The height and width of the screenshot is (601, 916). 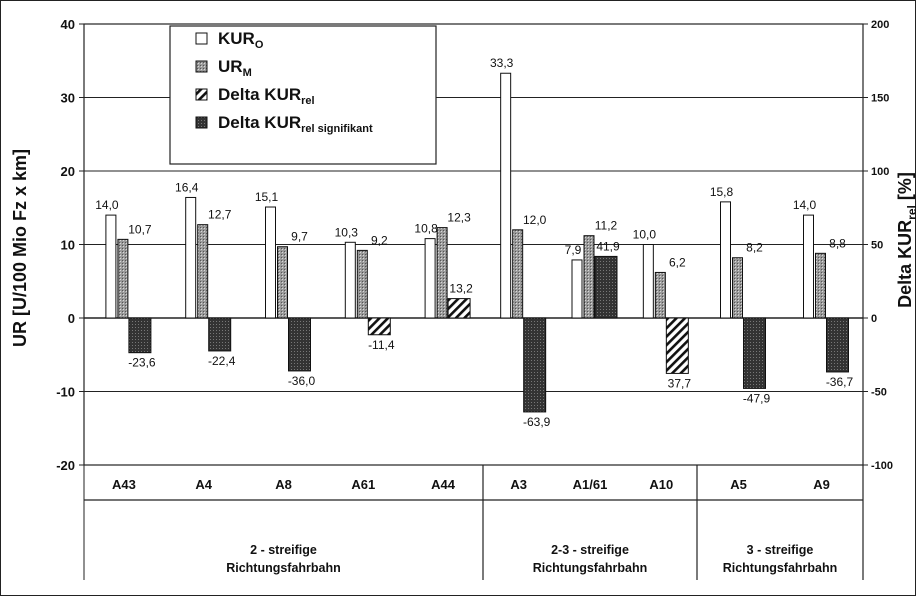 What do you see at coordinates (299, 237) in the screenshot?
I see `data-label: 9,7` at bounding box center [299, 237].